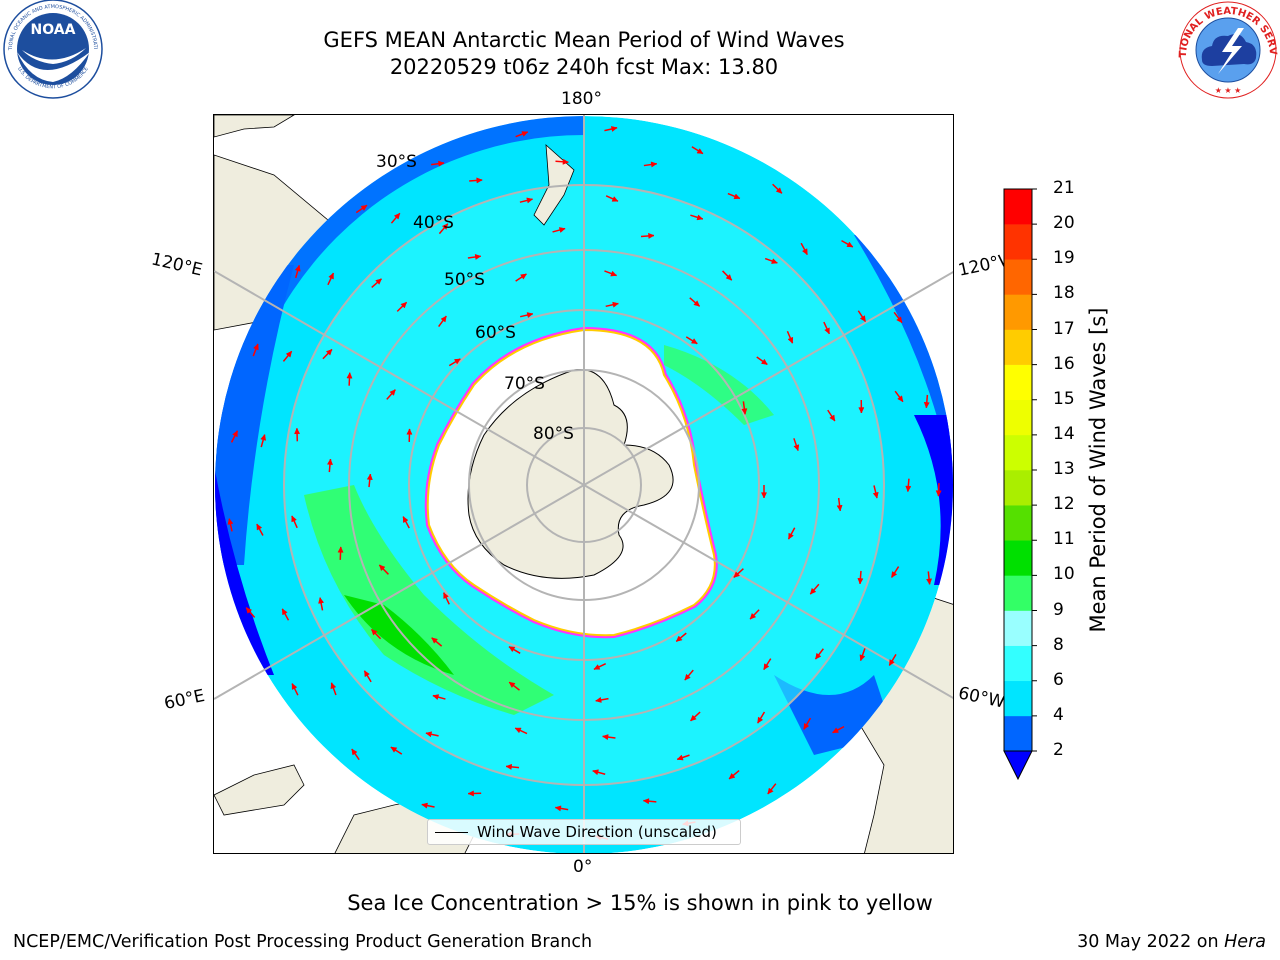 The height and width of the screenshot is (960, 1280). What do you see at coordinates (1064, 433) in the screenshot?
I see `colorbar-tick-label: 14` at bounding box center [1064, 433].